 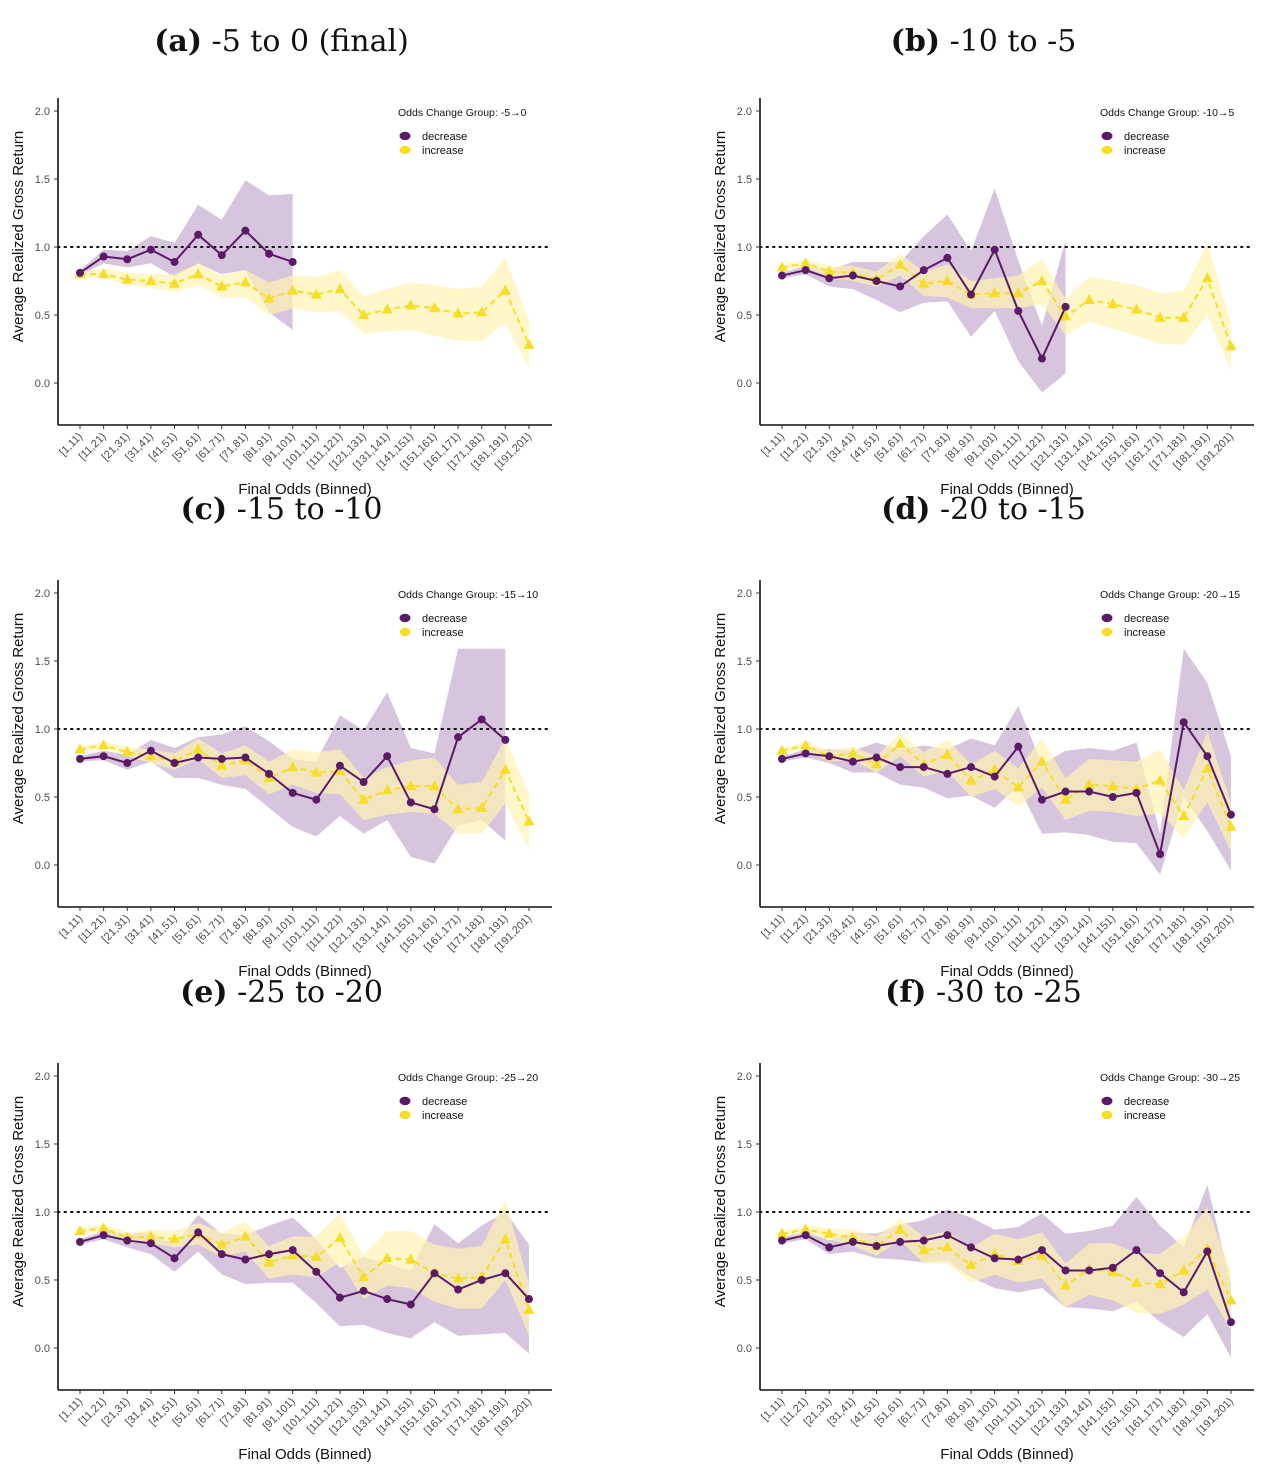 I want to click on increase-confidence-band, so click(x=1006, y=791).